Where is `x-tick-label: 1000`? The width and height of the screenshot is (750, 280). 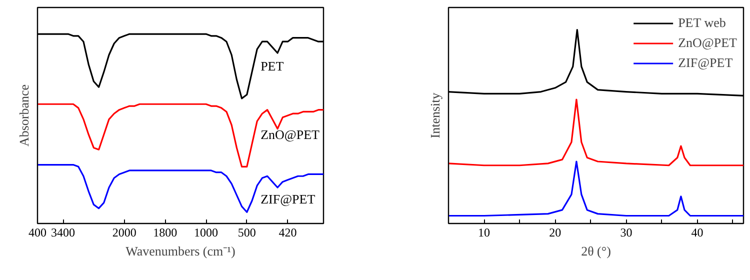
x-tick-label: 1000 is located at coordinates (206, 233).